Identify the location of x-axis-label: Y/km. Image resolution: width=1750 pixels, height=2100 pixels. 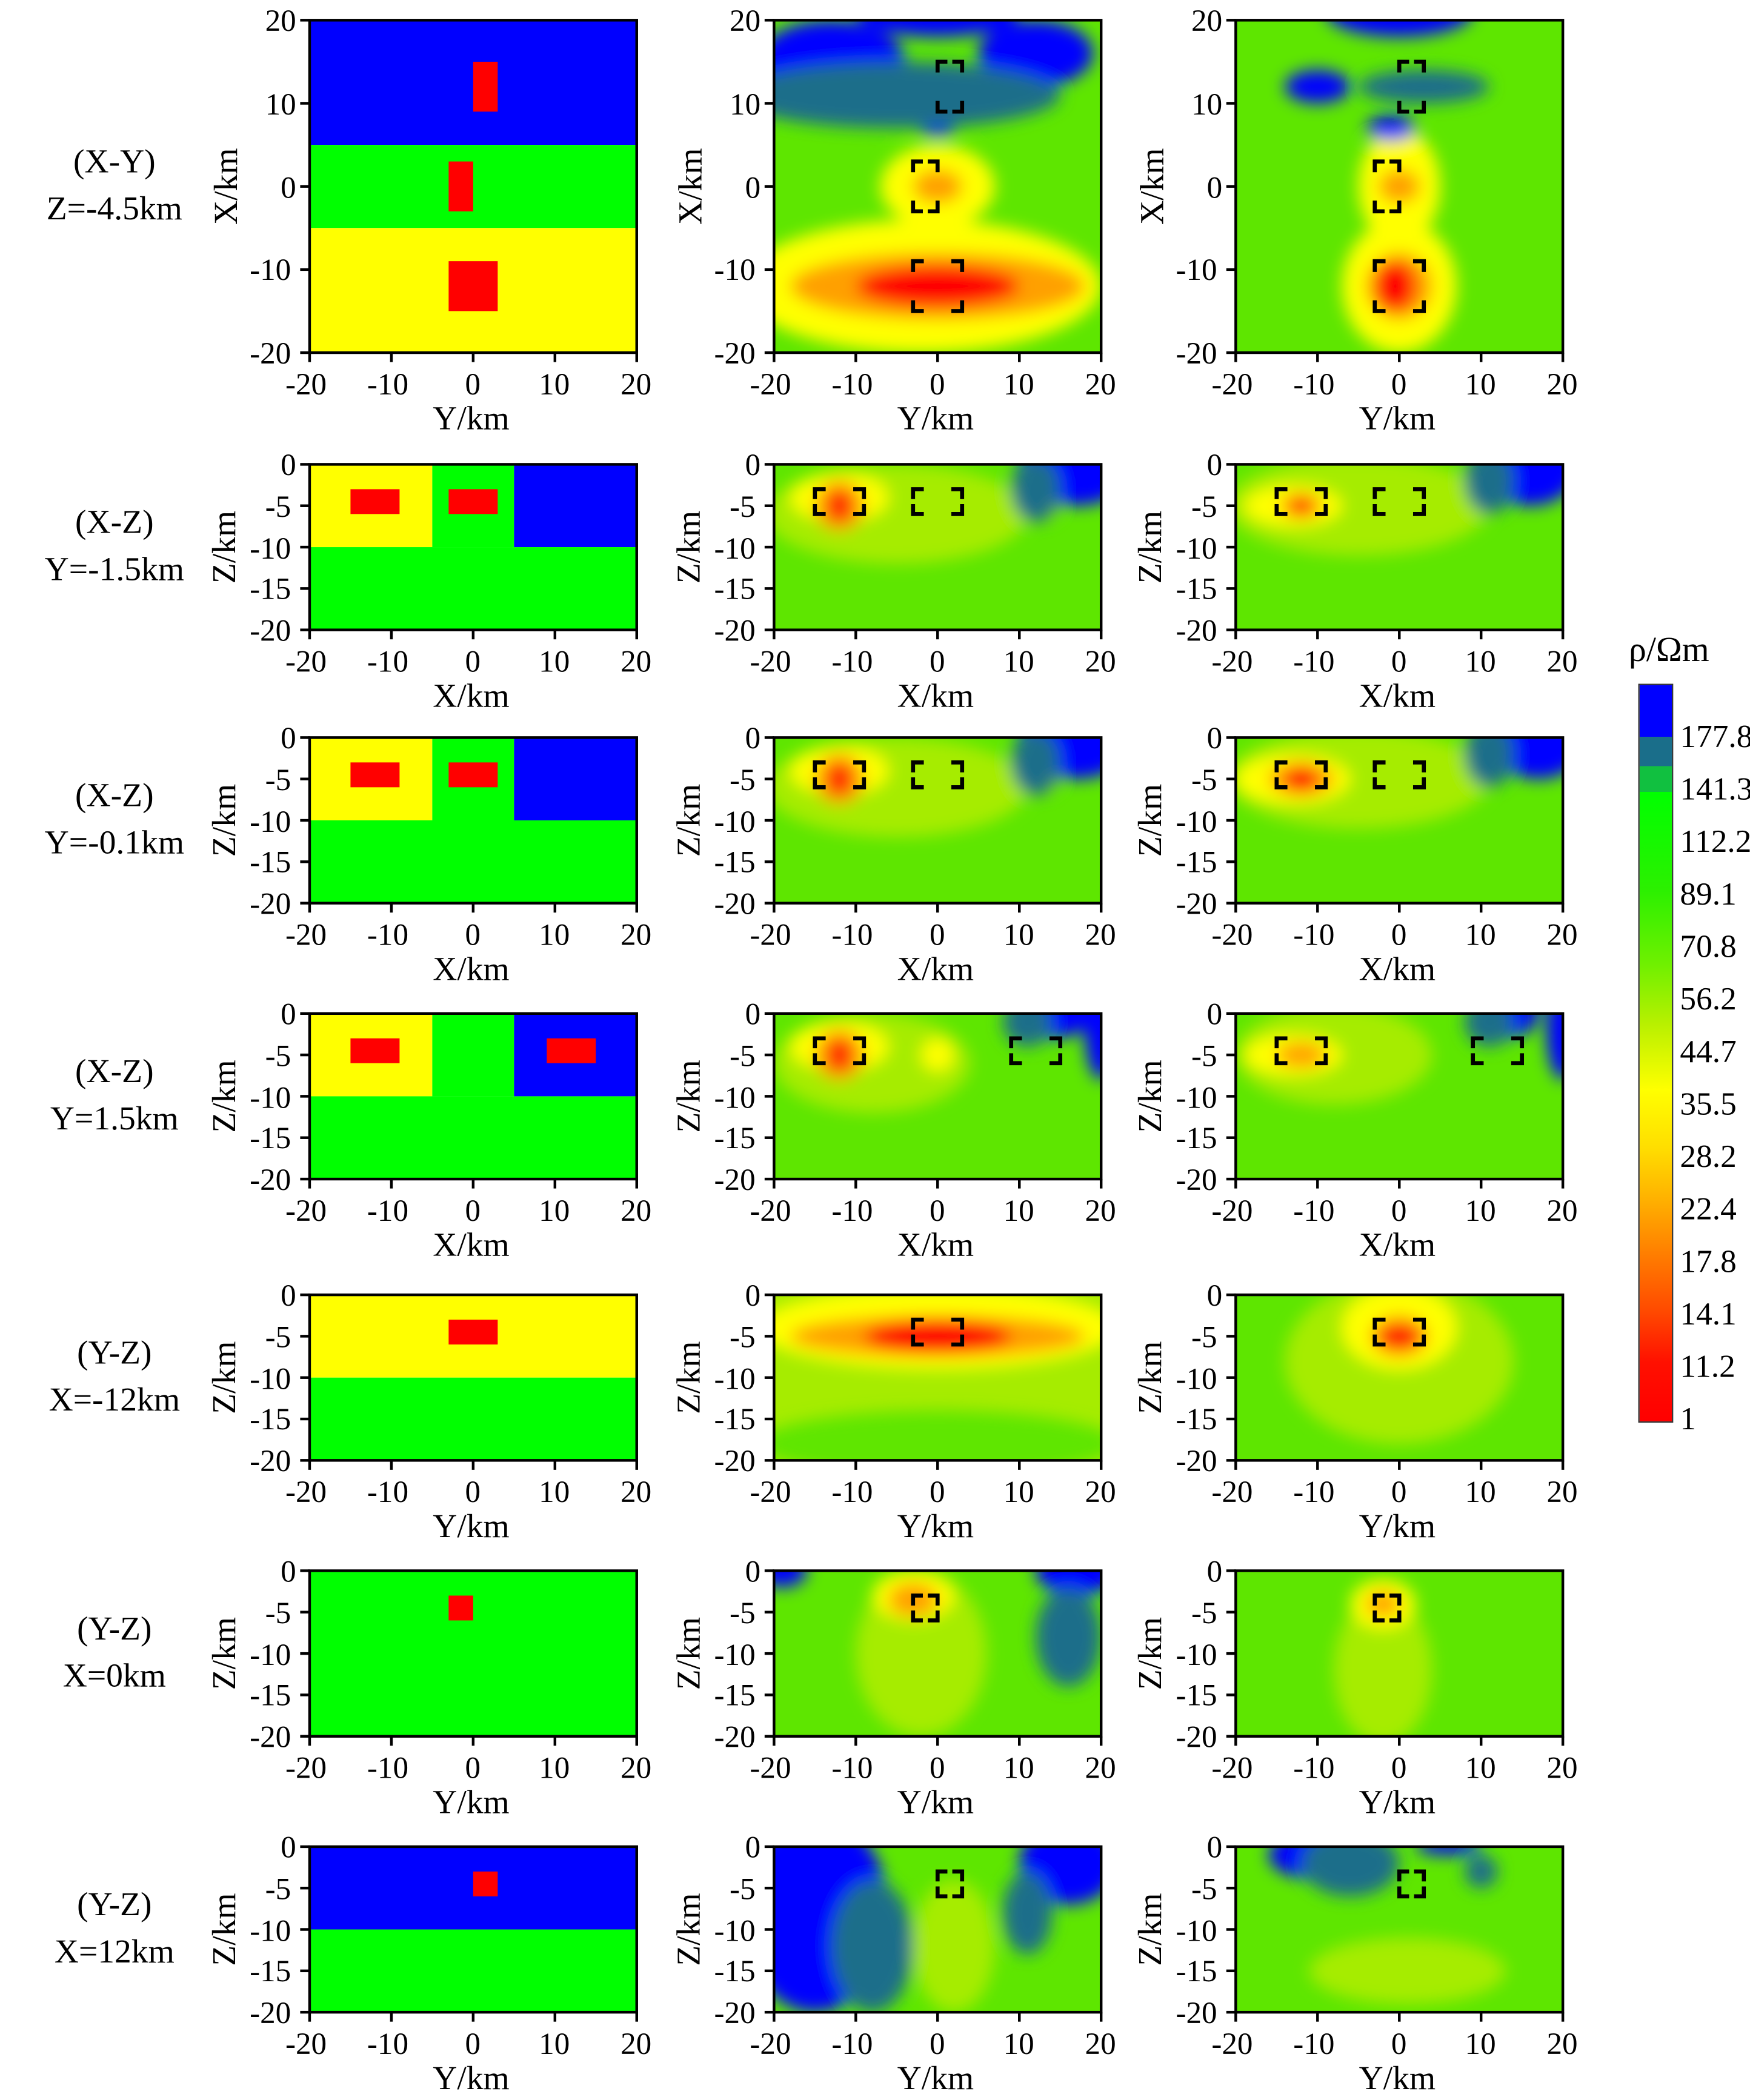
(936, 419).